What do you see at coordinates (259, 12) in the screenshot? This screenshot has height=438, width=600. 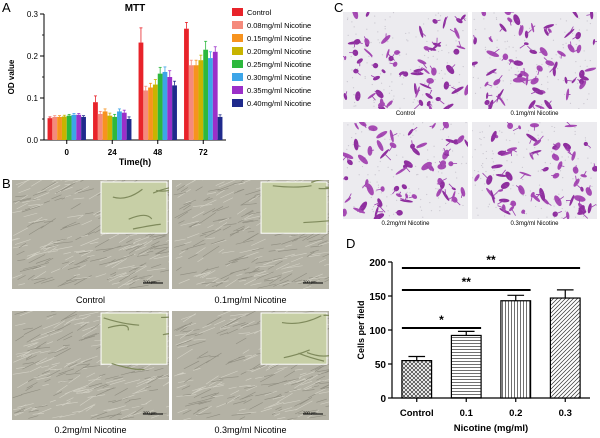 I see `legend-label: Control` at bounding box center [259, 12].